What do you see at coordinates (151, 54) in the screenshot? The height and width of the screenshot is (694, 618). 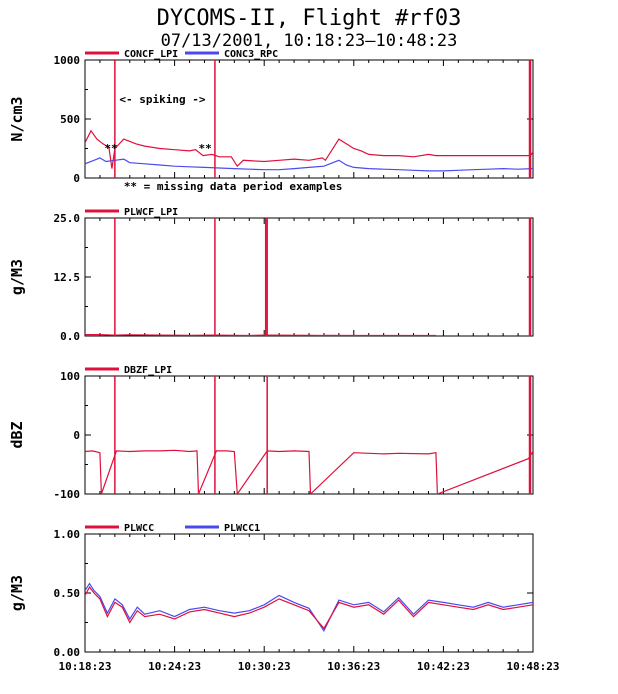 I see `legend-label: CONCF_LPI` at bounding box center [151, 54].